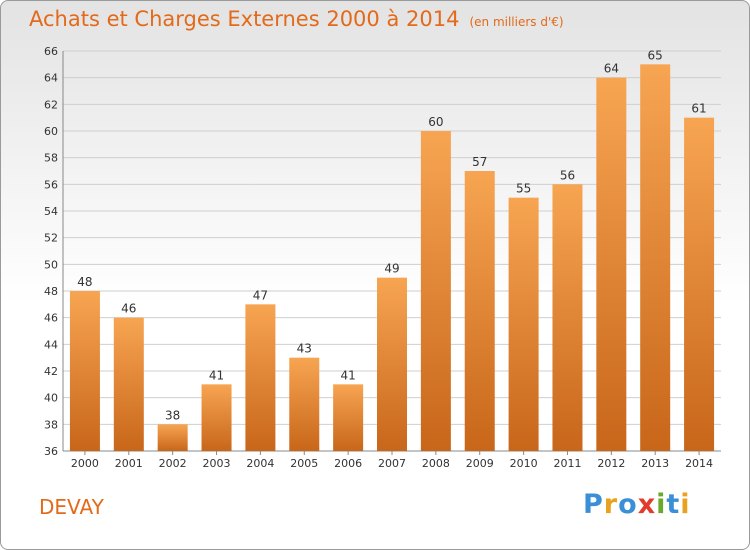 Image resolution: width=750 pixels, height=550 pixels. What do you see at coordinates (516, 22) in the screenshot?
I see `chart-unit: (en milliers d'€)` at bounding box center [516, 22].